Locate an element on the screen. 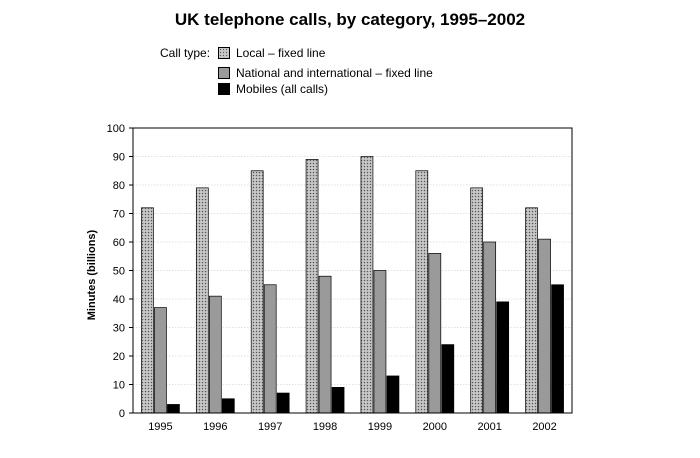 The height and width of the screenshot is (458, 700). legend-item-local: Local – fixed line is located at coordinates (271, 53).